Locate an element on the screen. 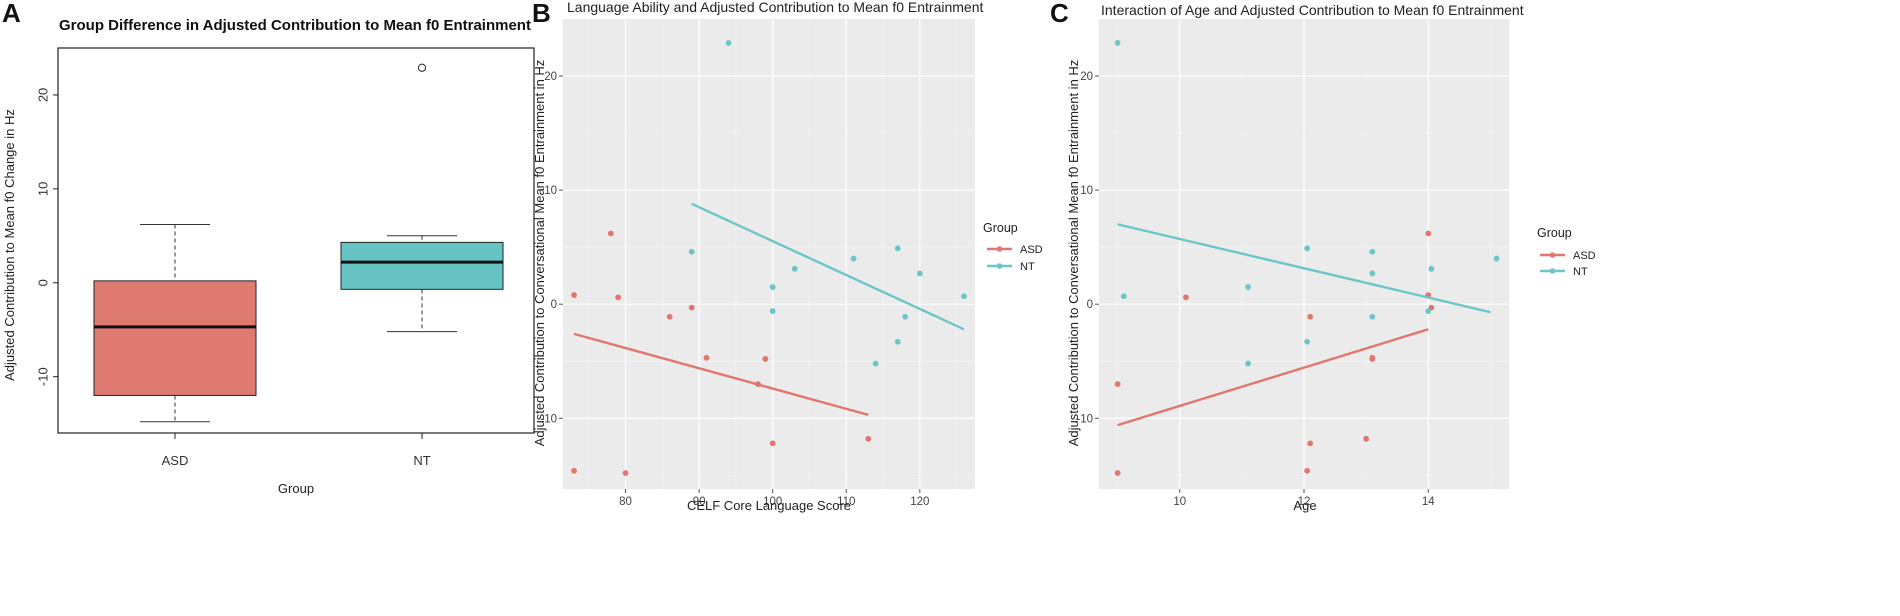 The image size is (1900, 616). panel-b-legend-nt-label: NT is located at coordinates (1027, 267).